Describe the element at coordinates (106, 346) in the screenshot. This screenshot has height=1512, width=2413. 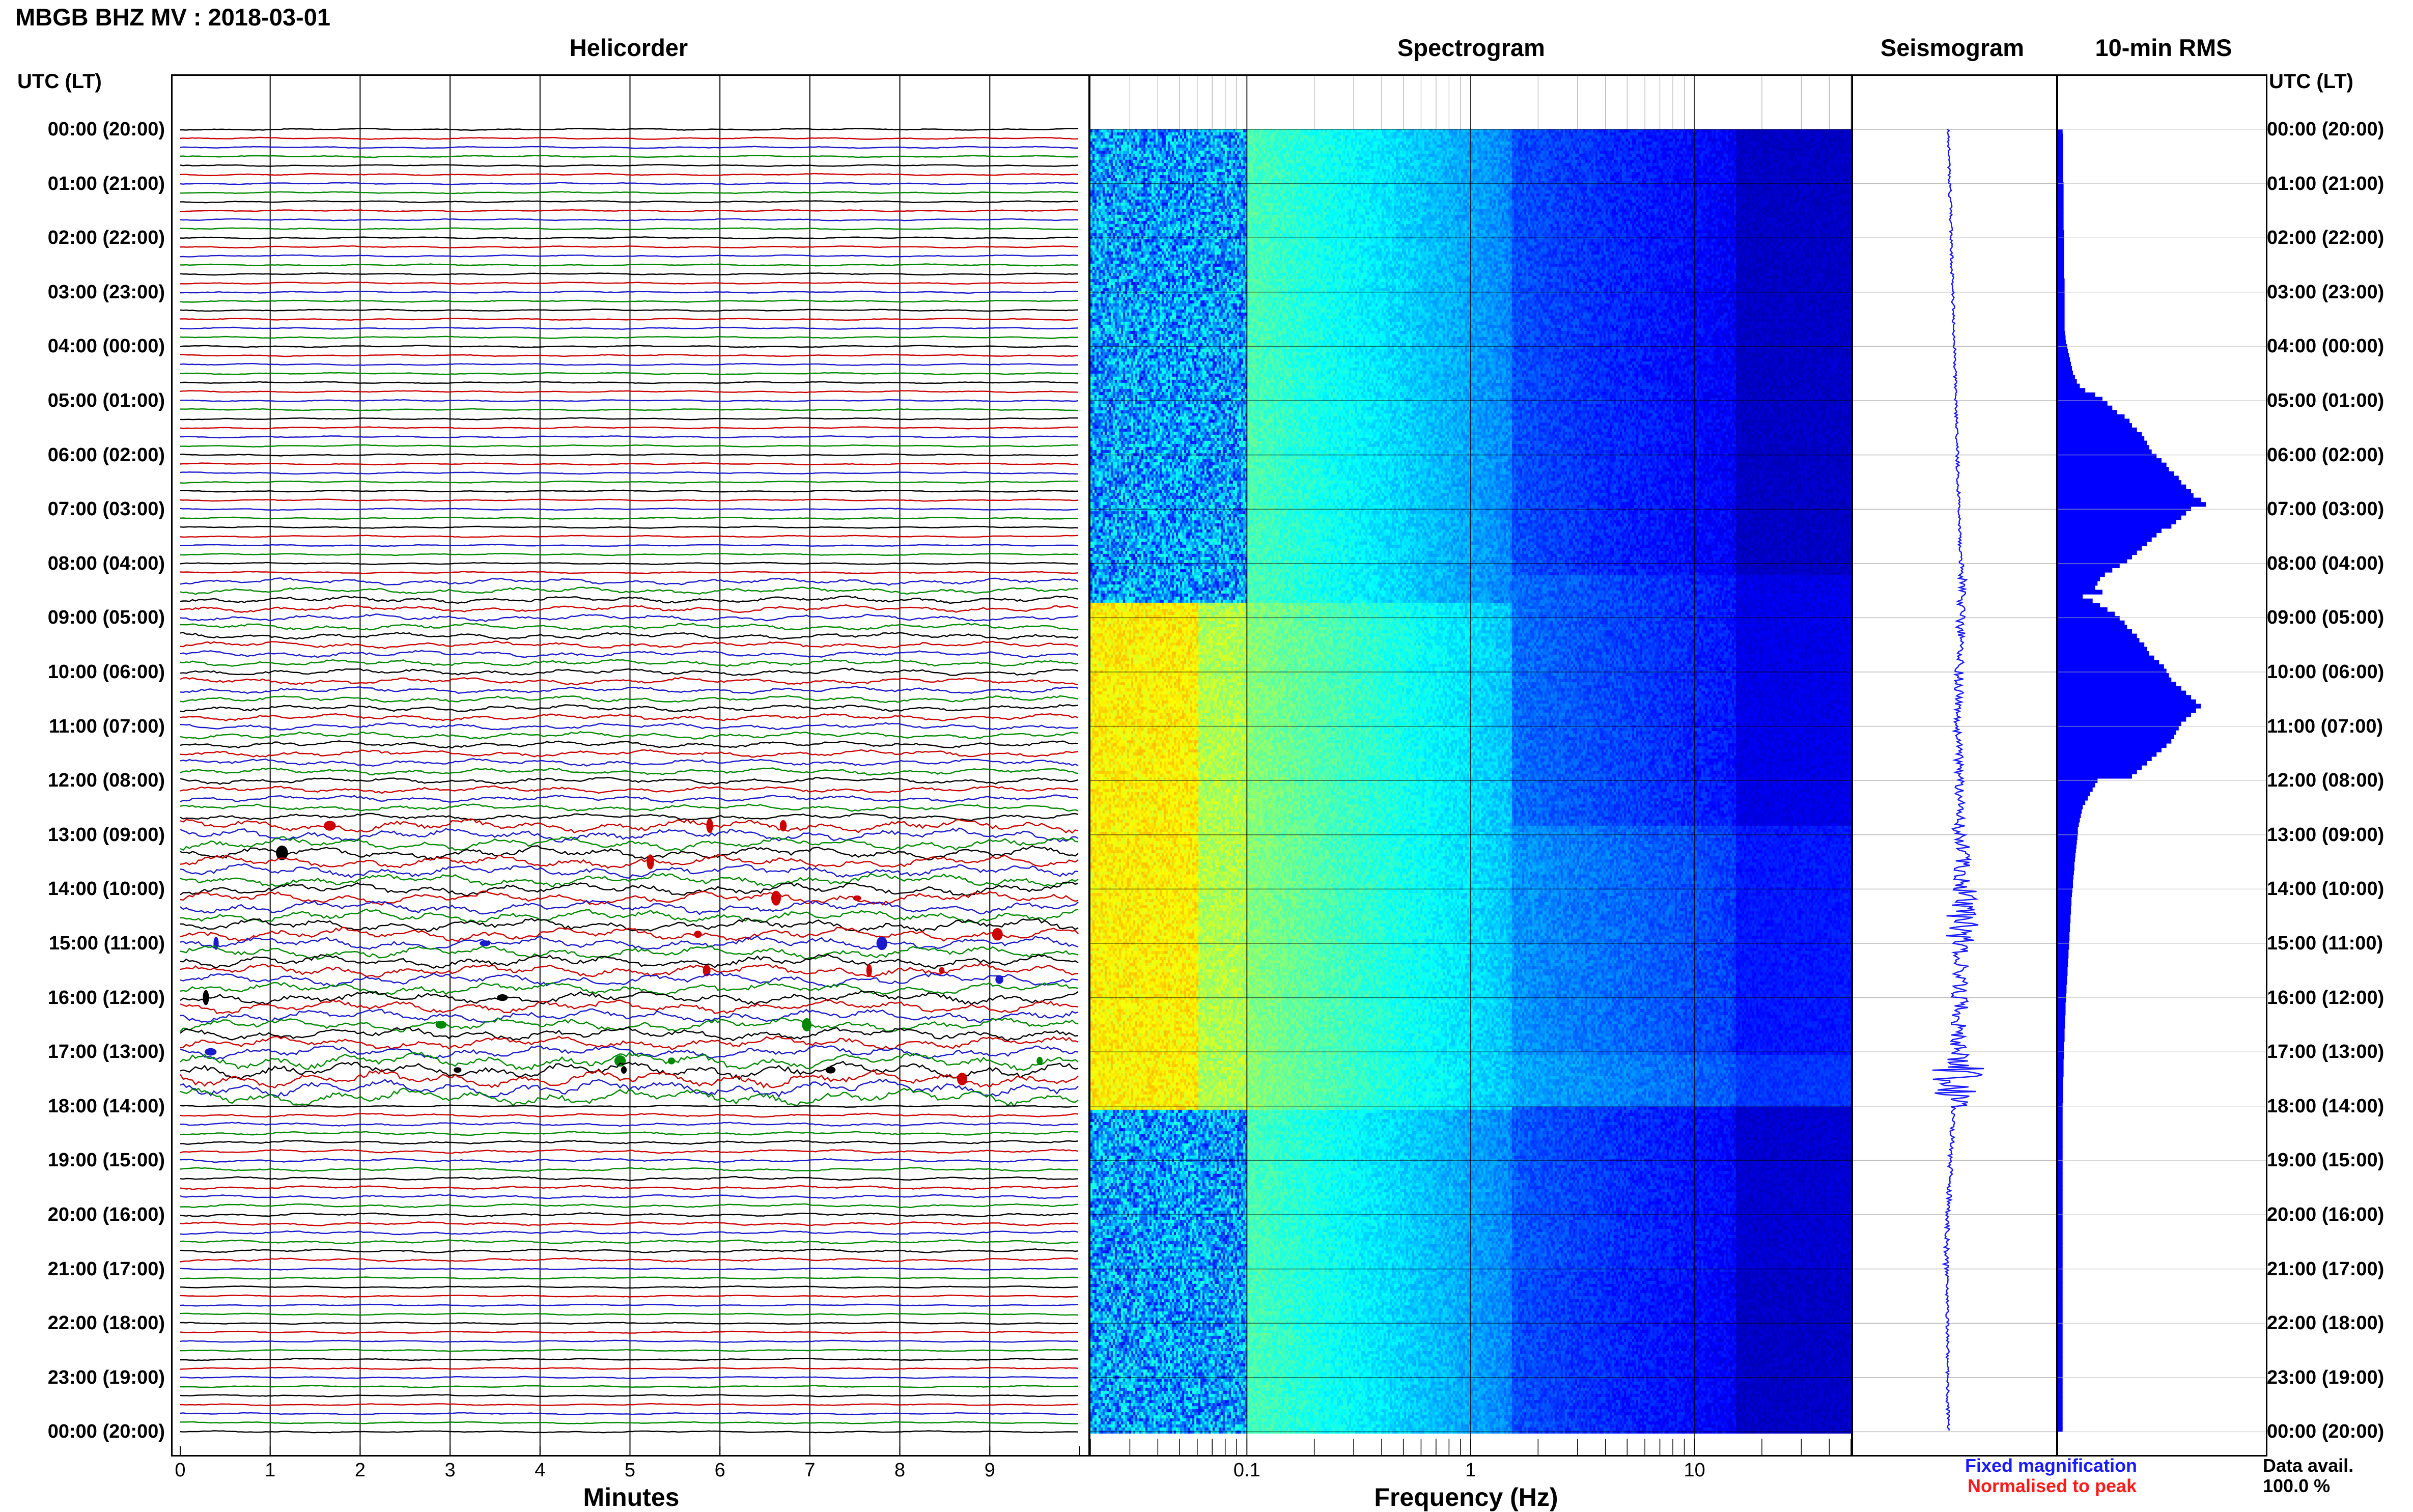
I see `time-label-left: 04:00 (00:00)` at that location.